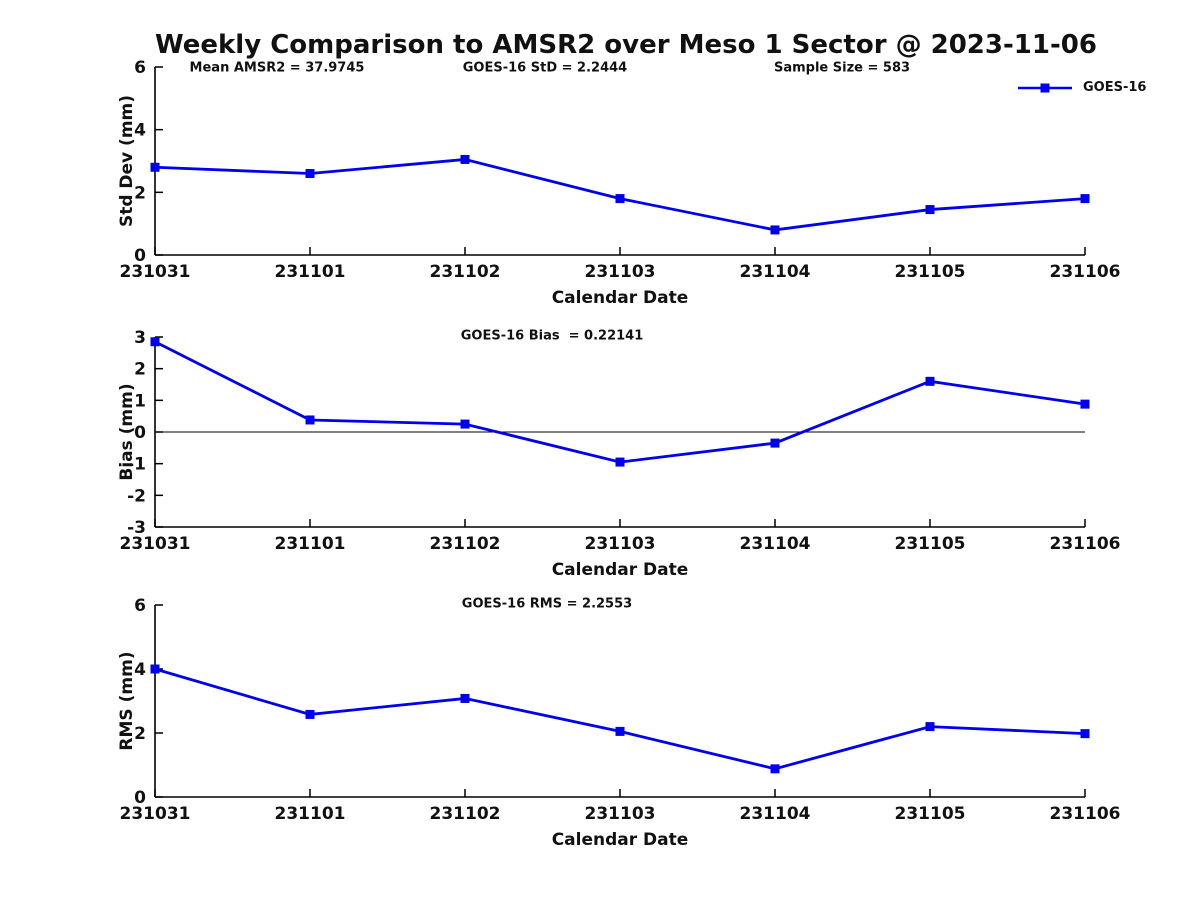 The width and height of the screenshot is (1200, 900). What do you see at coordinates (136, 496) in the screenshot?
I see `y-tick-label: -2` at bounding box center [136, 496].